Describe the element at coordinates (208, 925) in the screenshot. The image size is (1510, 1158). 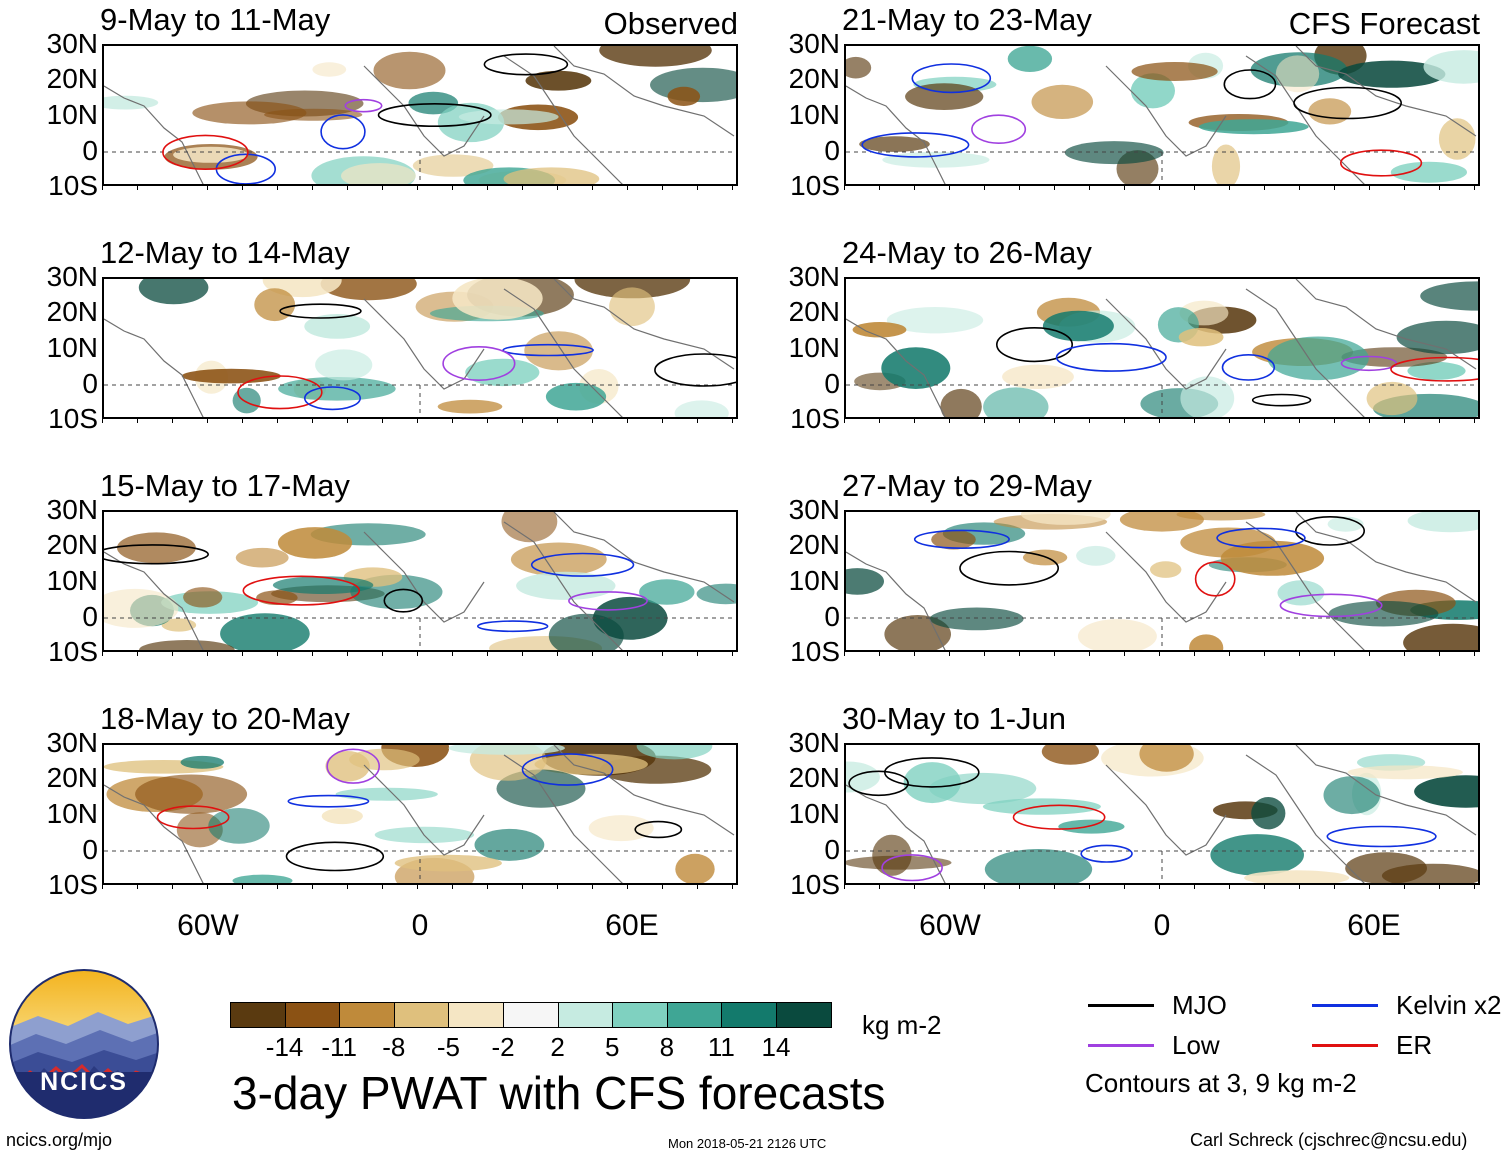
I see `longitude-label: 60W` at that location.